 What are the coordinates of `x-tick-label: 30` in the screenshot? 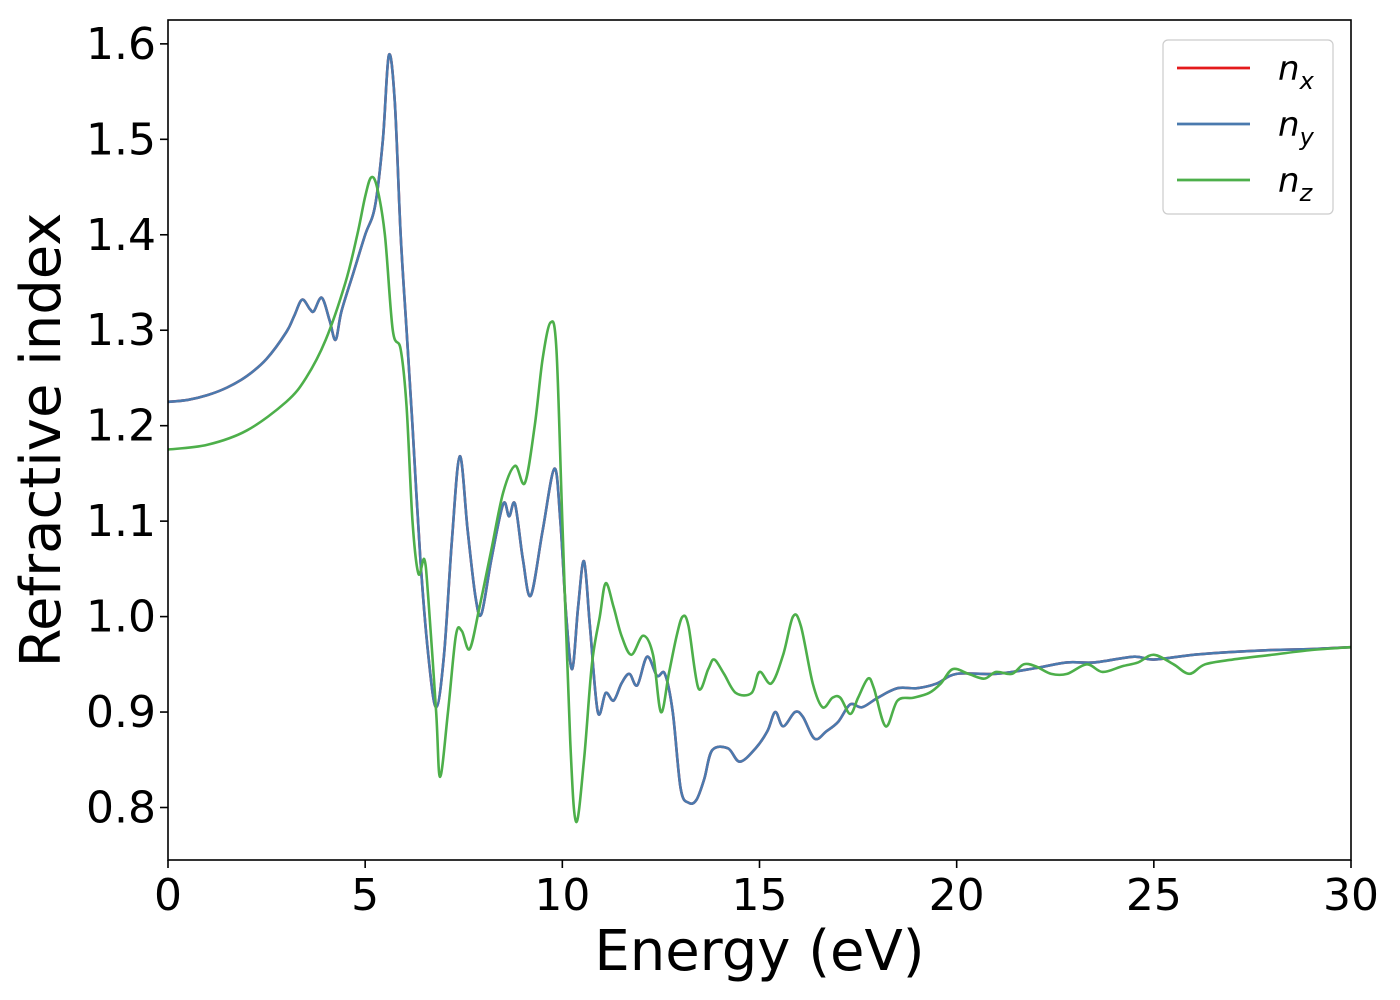 It's located at (1351, 895).